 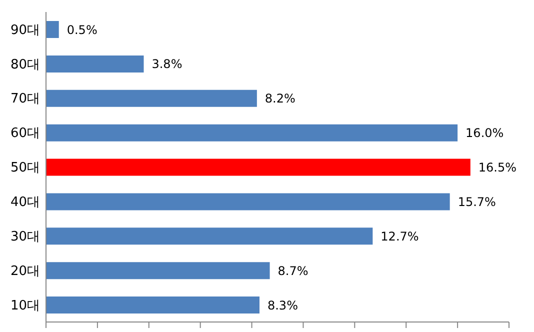 What do you see at coordinates (25, 271) in the screenshot?
I see `y-tick-label: 20대` at bounding box center [25, 271].